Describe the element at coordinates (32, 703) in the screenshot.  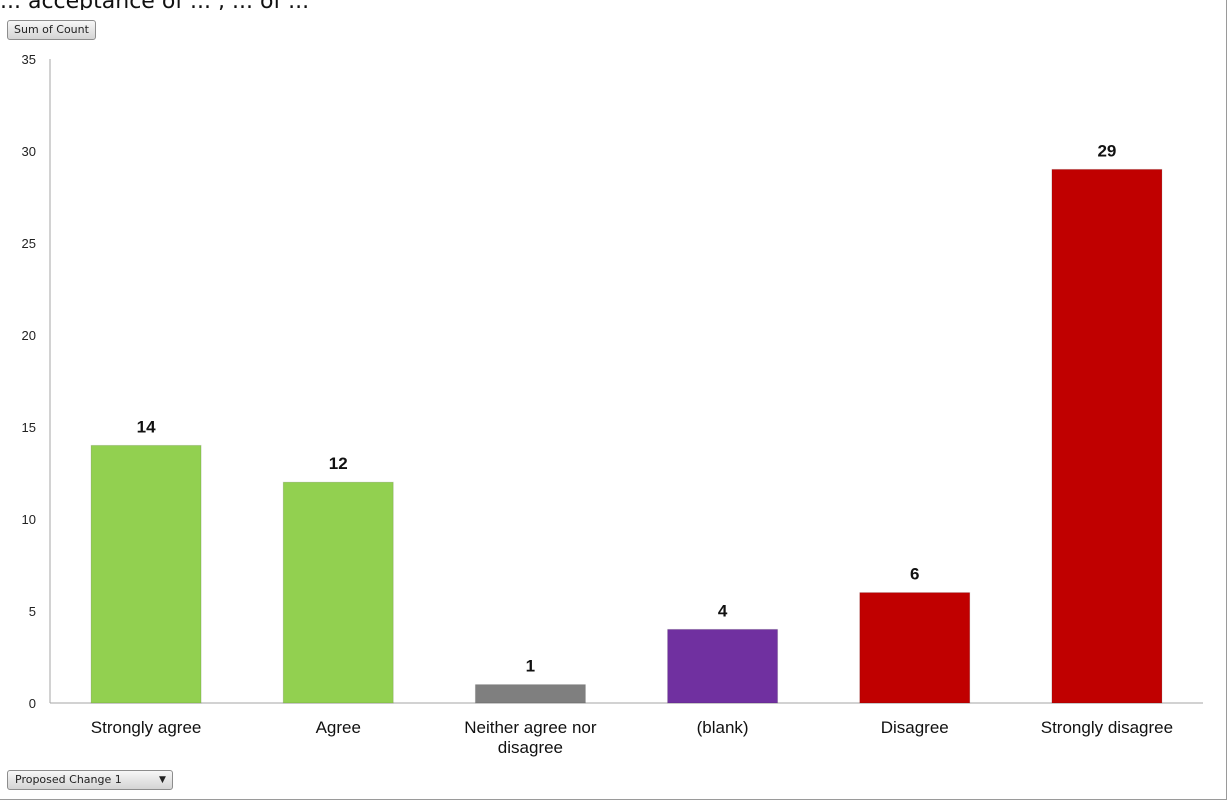
I see `y-tick-label: 0` at that location.